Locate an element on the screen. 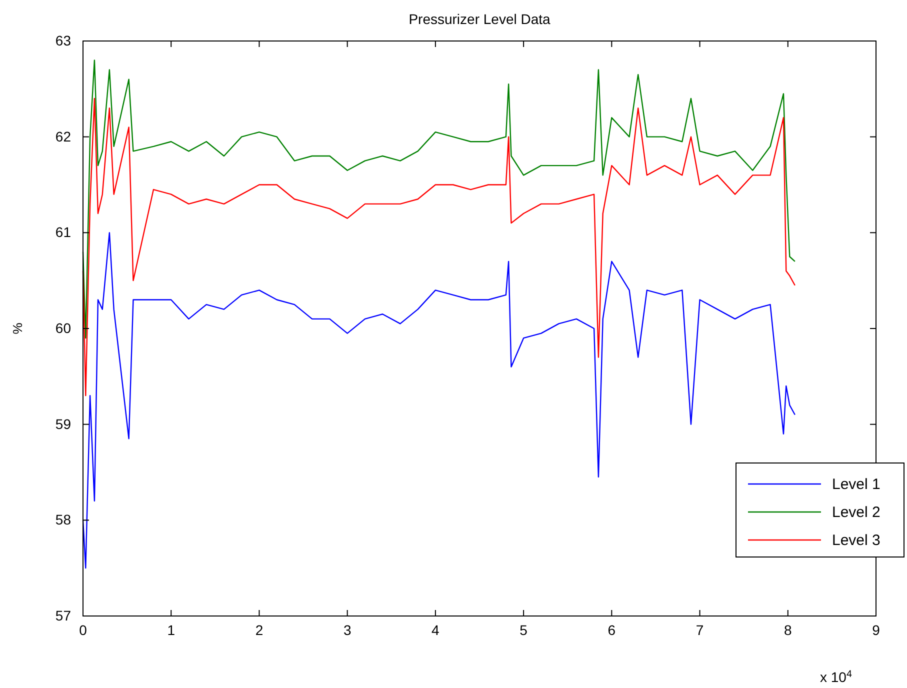  y-tick-label: 58 is located at coordinates (63, 520).